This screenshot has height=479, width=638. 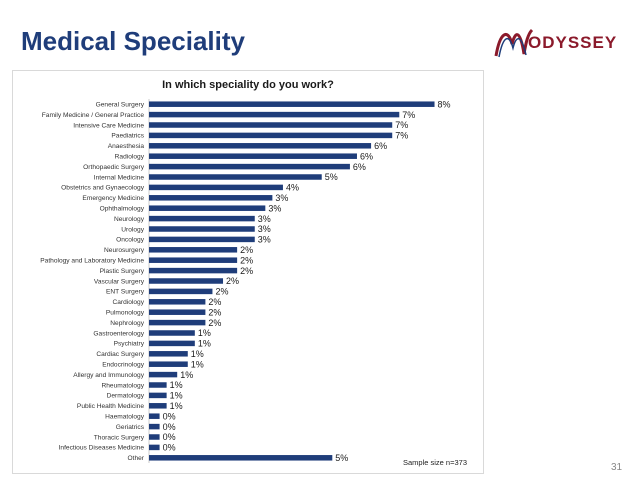 I want to click on category-label: Geriatrics, so click(x=130, y=427).